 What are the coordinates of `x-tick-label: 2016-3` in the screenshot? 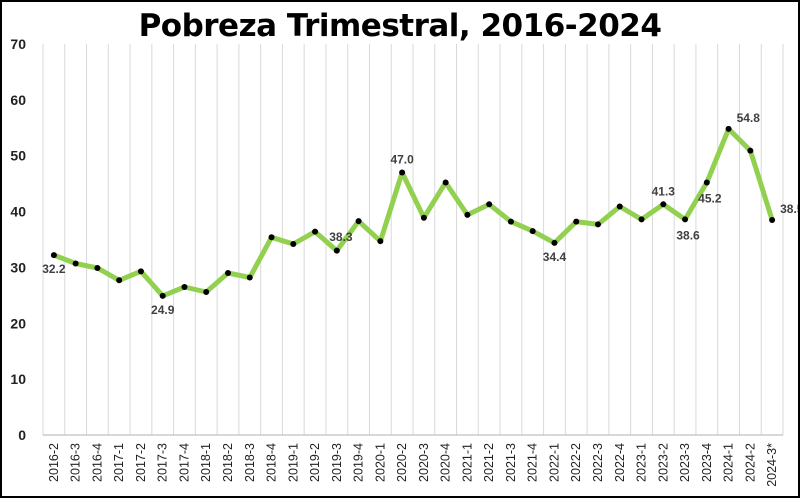 It's located at (76, 462).